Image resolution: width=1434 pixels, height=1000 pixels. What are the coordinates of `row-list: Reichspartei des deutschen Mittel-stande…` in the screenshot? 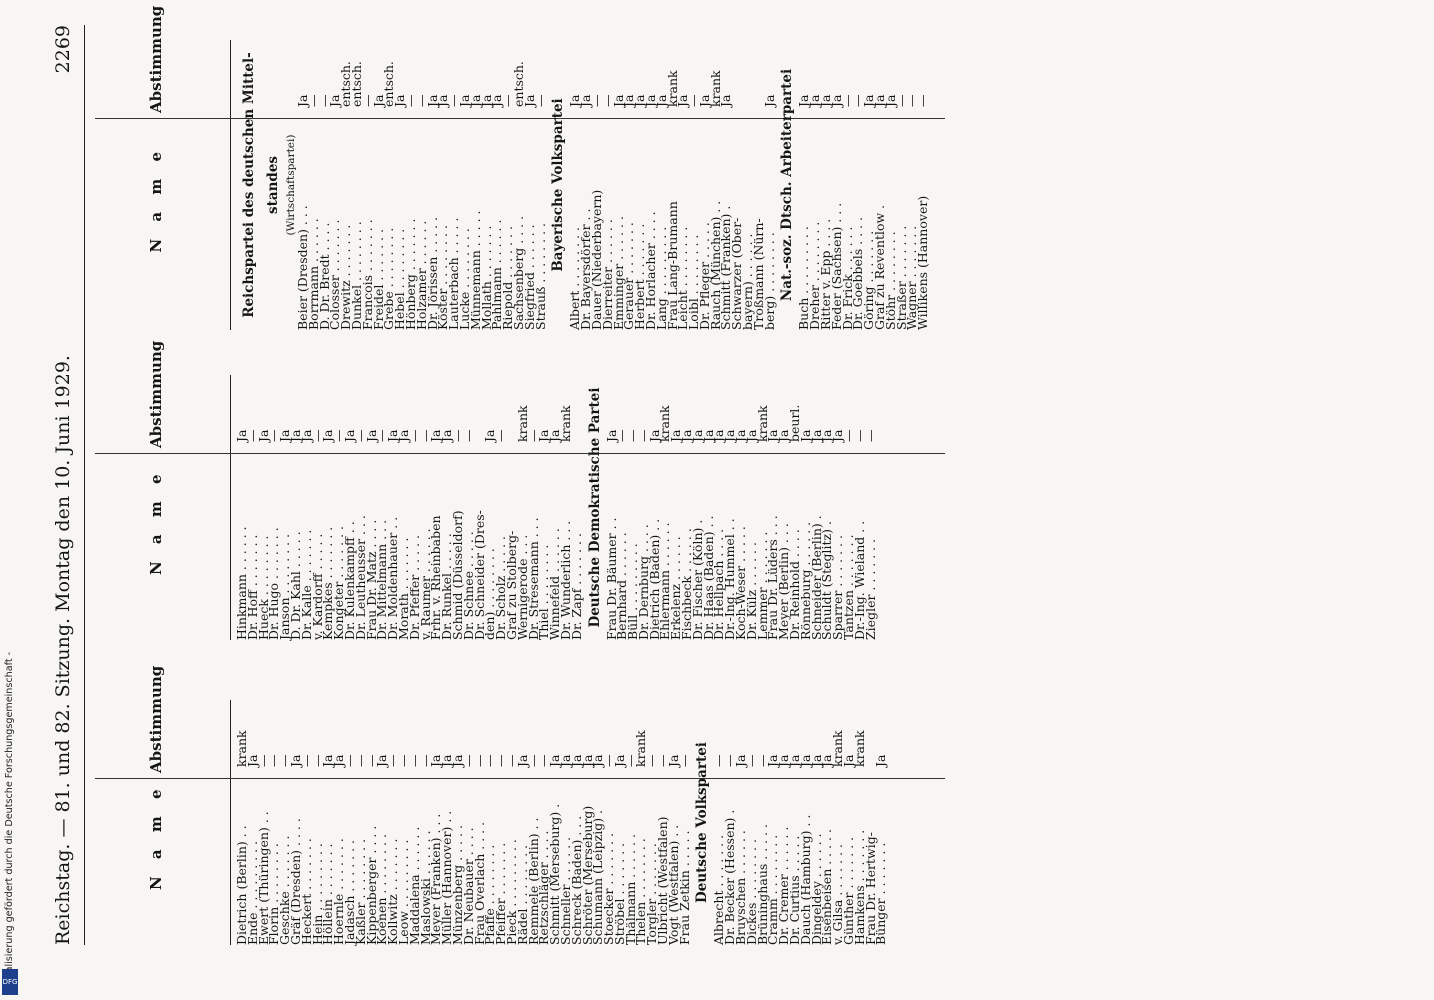 It's located at (584, 185).